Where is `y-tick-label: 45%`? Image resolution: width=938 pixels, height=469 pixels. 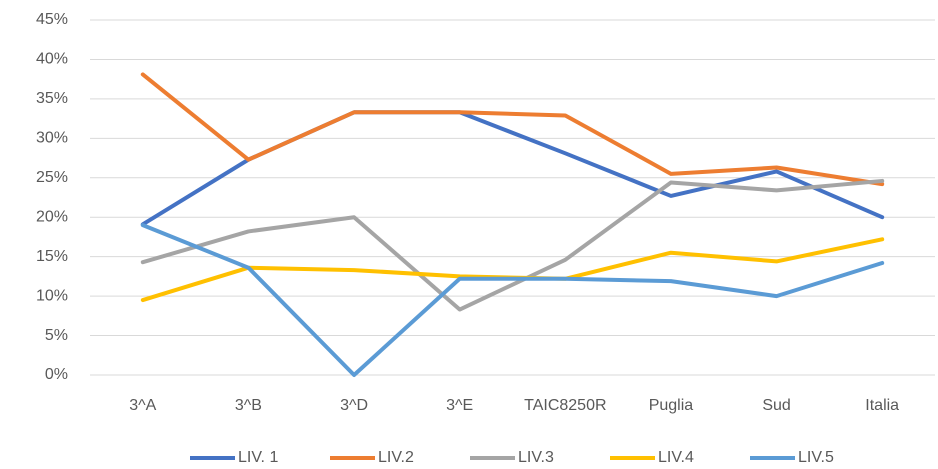 y-tick-label: 45% is located at coordinates (52, 19).